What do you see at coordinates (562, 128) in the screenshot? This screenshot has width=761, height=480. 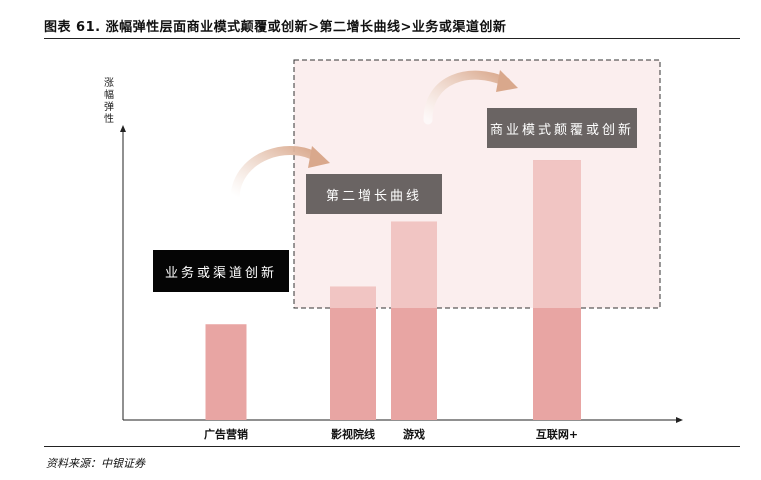 I see `business-model-label: 商业模式颠覆或创新` at bounding box center [562, 128].